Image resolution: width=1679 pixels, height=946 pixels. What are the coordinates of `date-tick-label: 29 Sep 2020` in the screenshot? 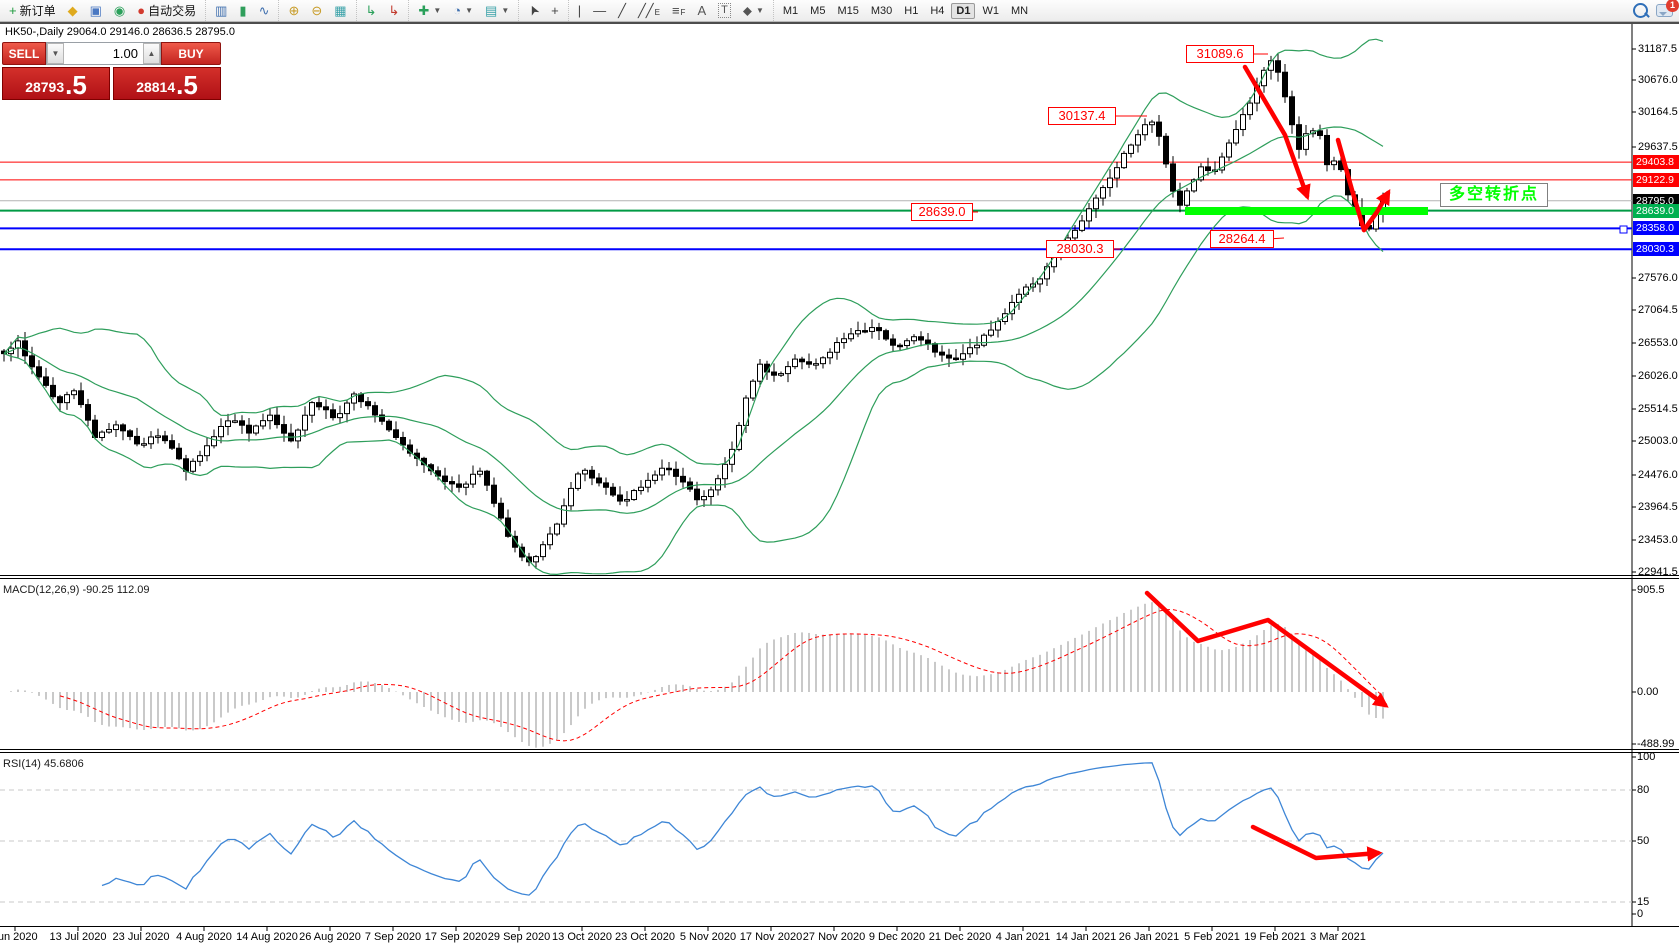 It's located at (519, 937).